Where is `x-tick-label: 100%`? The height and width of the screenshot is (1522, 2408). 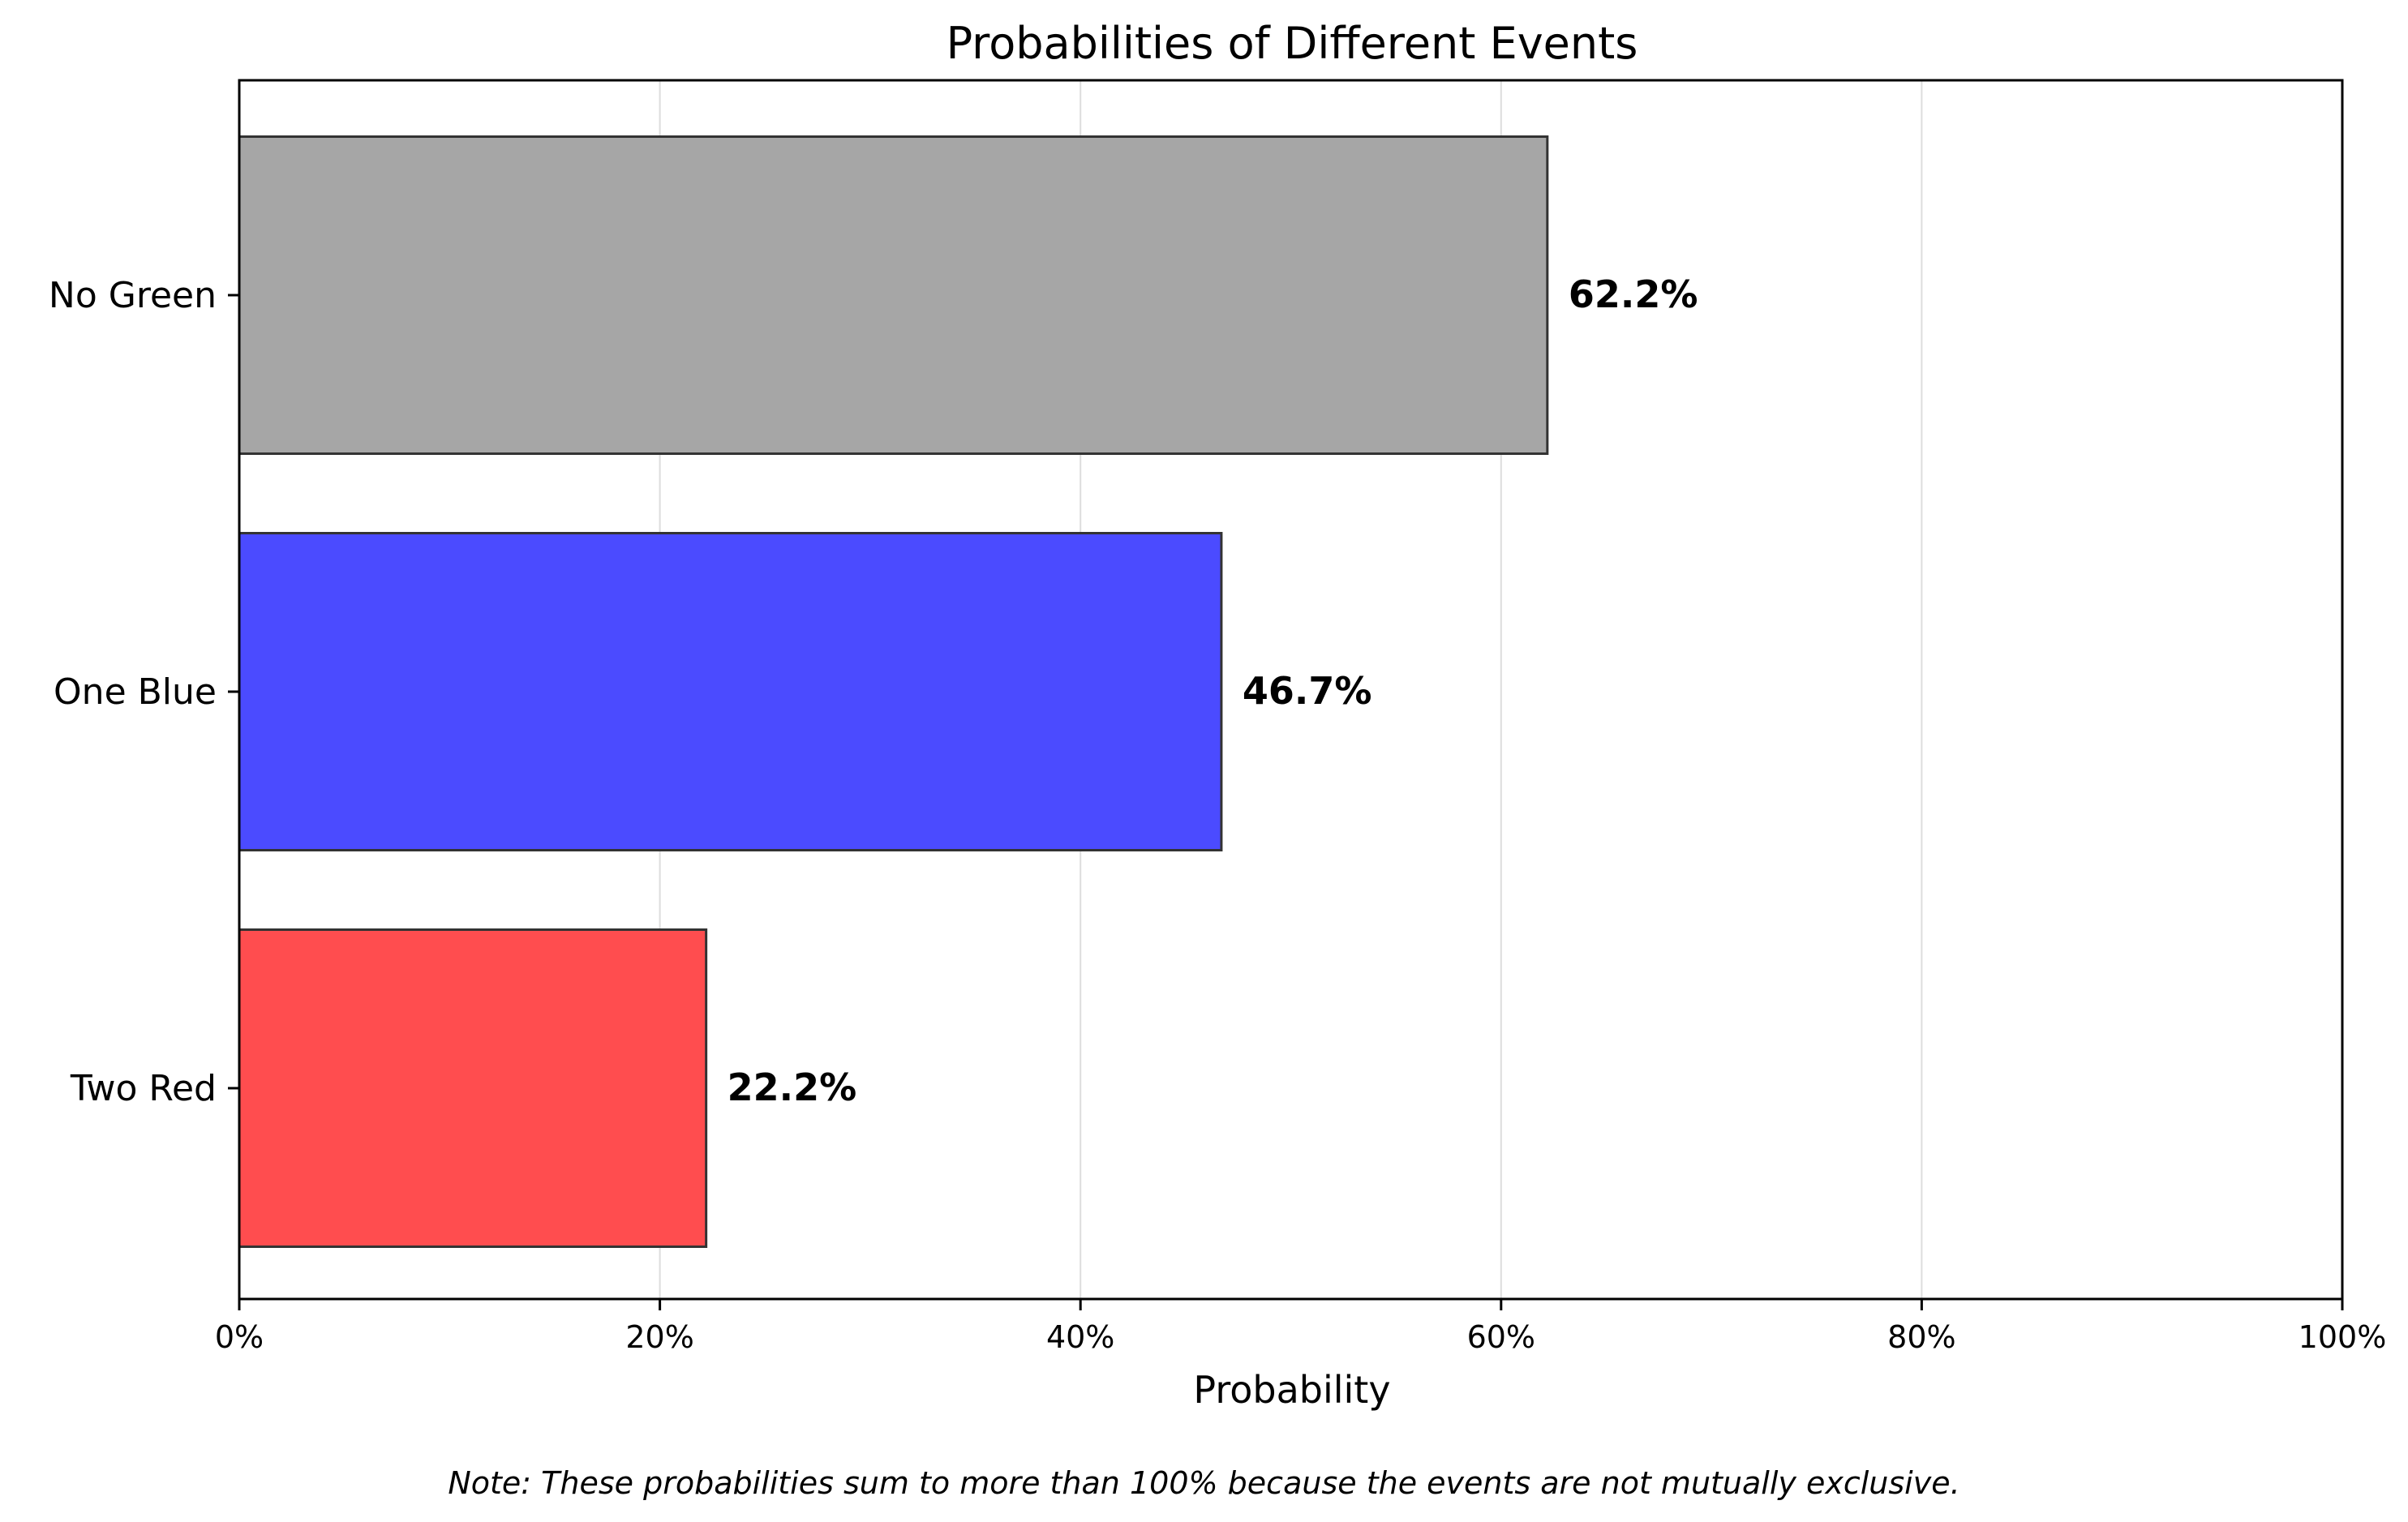 x-tick-label: 100% is located at coordinates (2343, 1337).